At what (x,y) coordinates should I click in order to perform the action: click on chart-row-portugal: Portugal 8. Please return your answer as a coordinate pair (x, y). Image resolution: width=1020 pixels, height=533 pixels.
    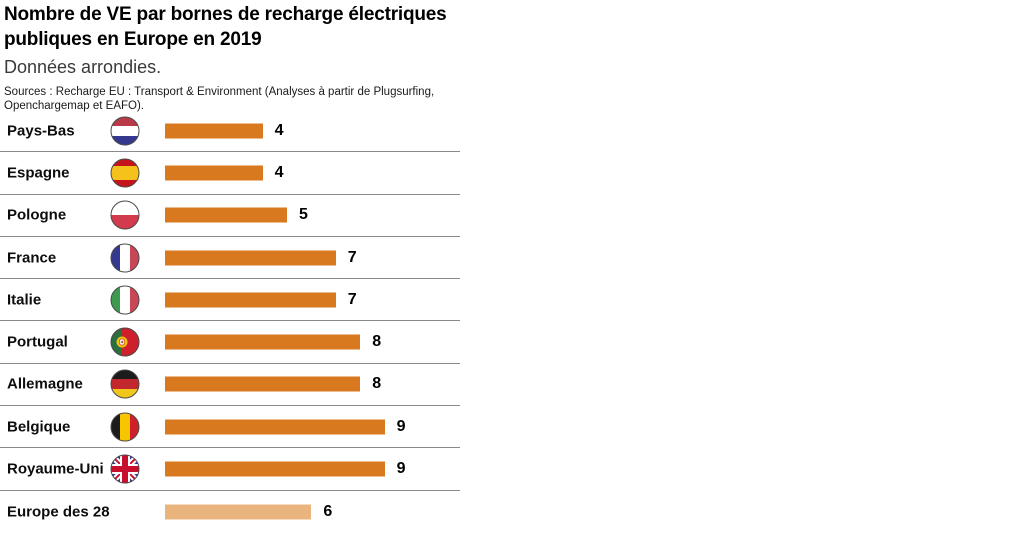
    Looking at the image, I should click on (230, 342).